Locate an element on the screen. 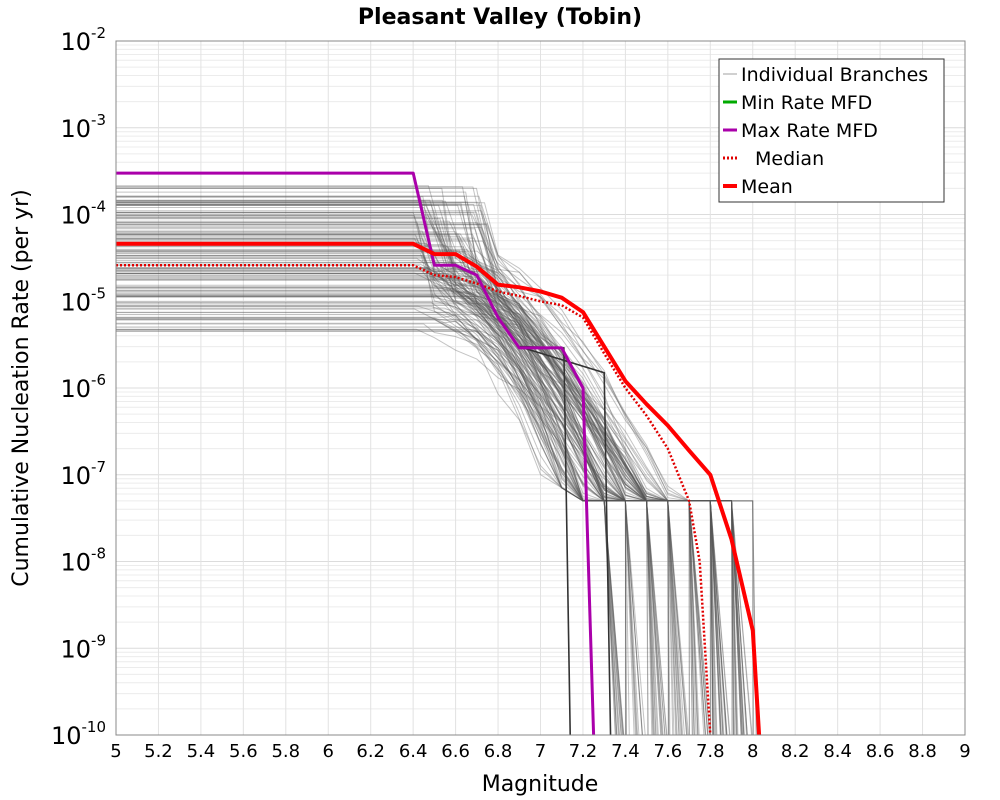 Image resolution: width=1000 pixels, height=800 pixels. y-tick-label: 10⁻⁵ is located at coordinates (83, 300).